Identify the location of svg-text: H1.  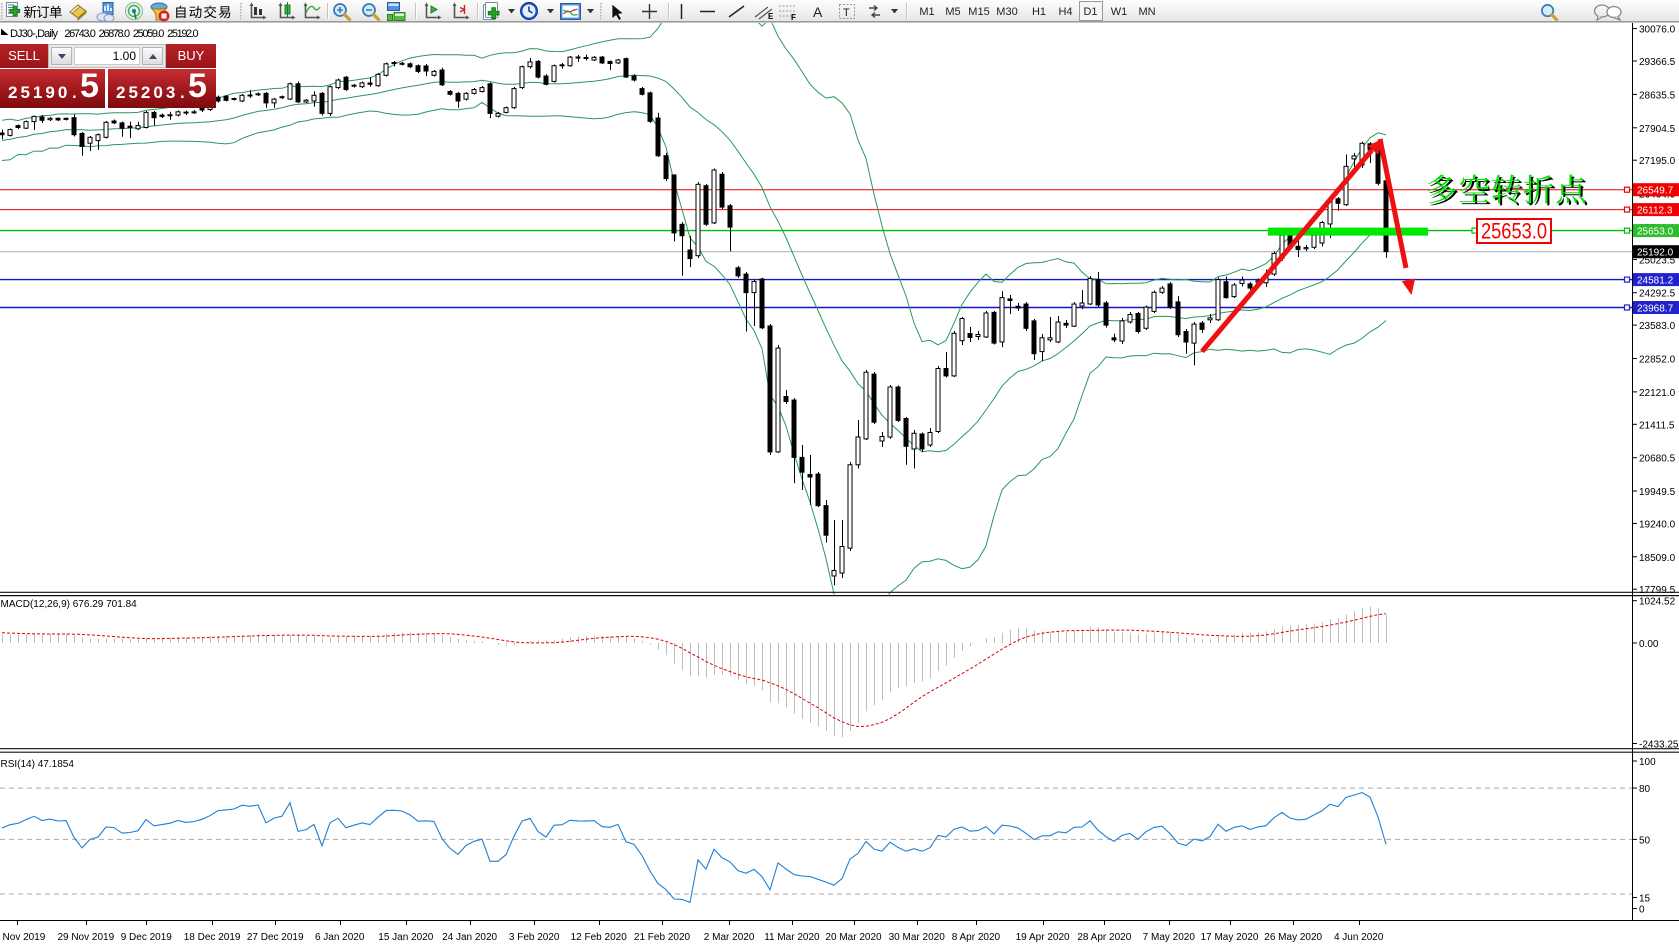
(1039, 12).